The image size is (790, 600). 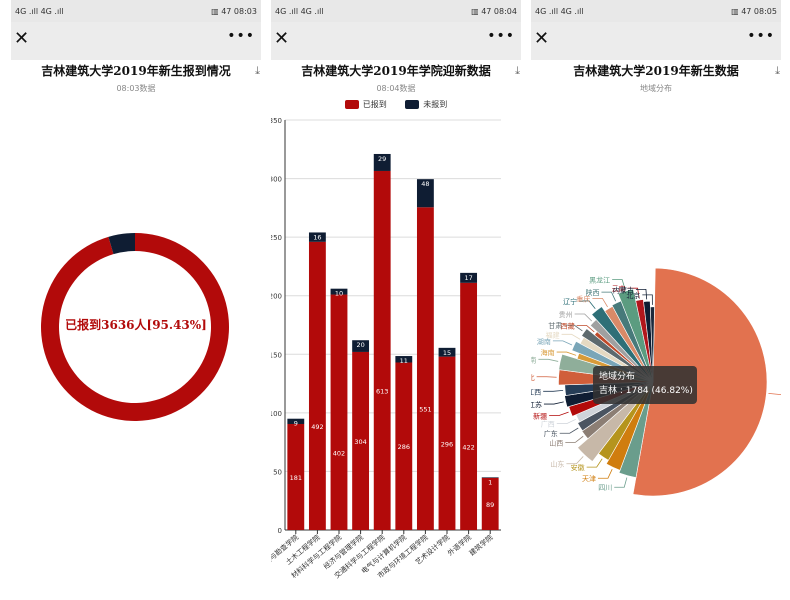 What do you see at coordinates (382, 391) in the screenshot?
I see `data-label-arrived: 613` at bounding box center [382, 391].